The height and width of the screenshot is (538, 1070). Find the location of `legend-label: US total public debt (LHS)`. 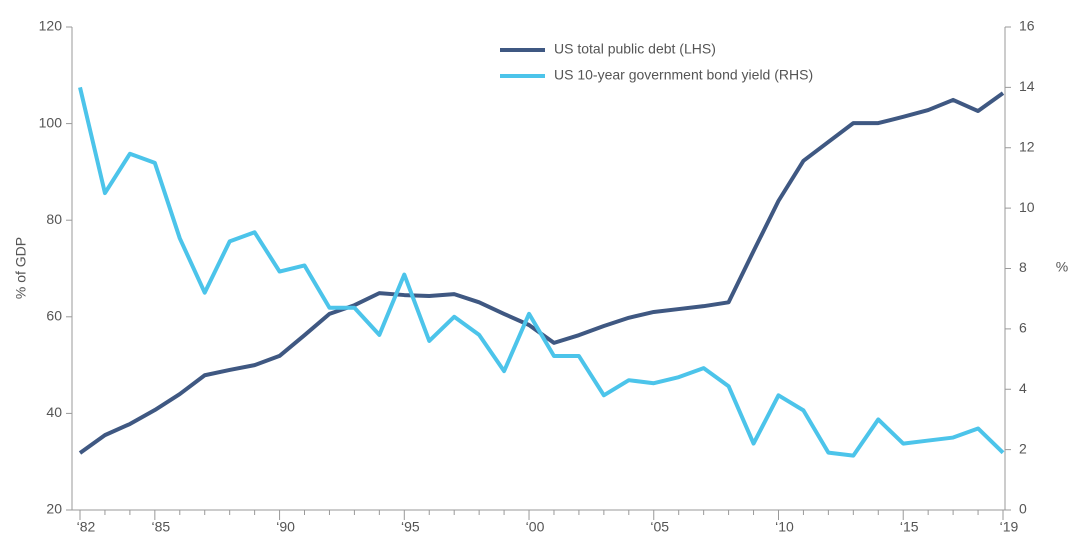

legend-label: US total public debt (LHS) is located at coordinates (635, 49).